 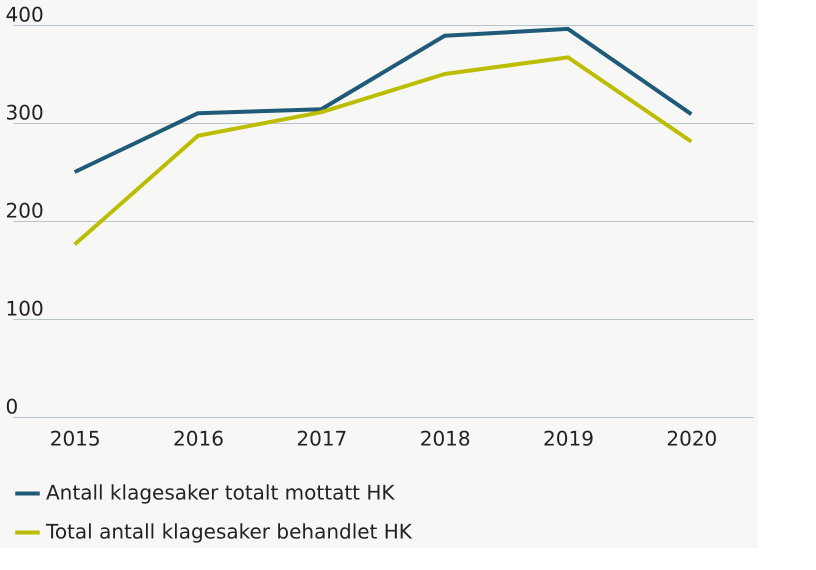 I want to click on x-tick-label: 2020, so click(x=692, y=438).